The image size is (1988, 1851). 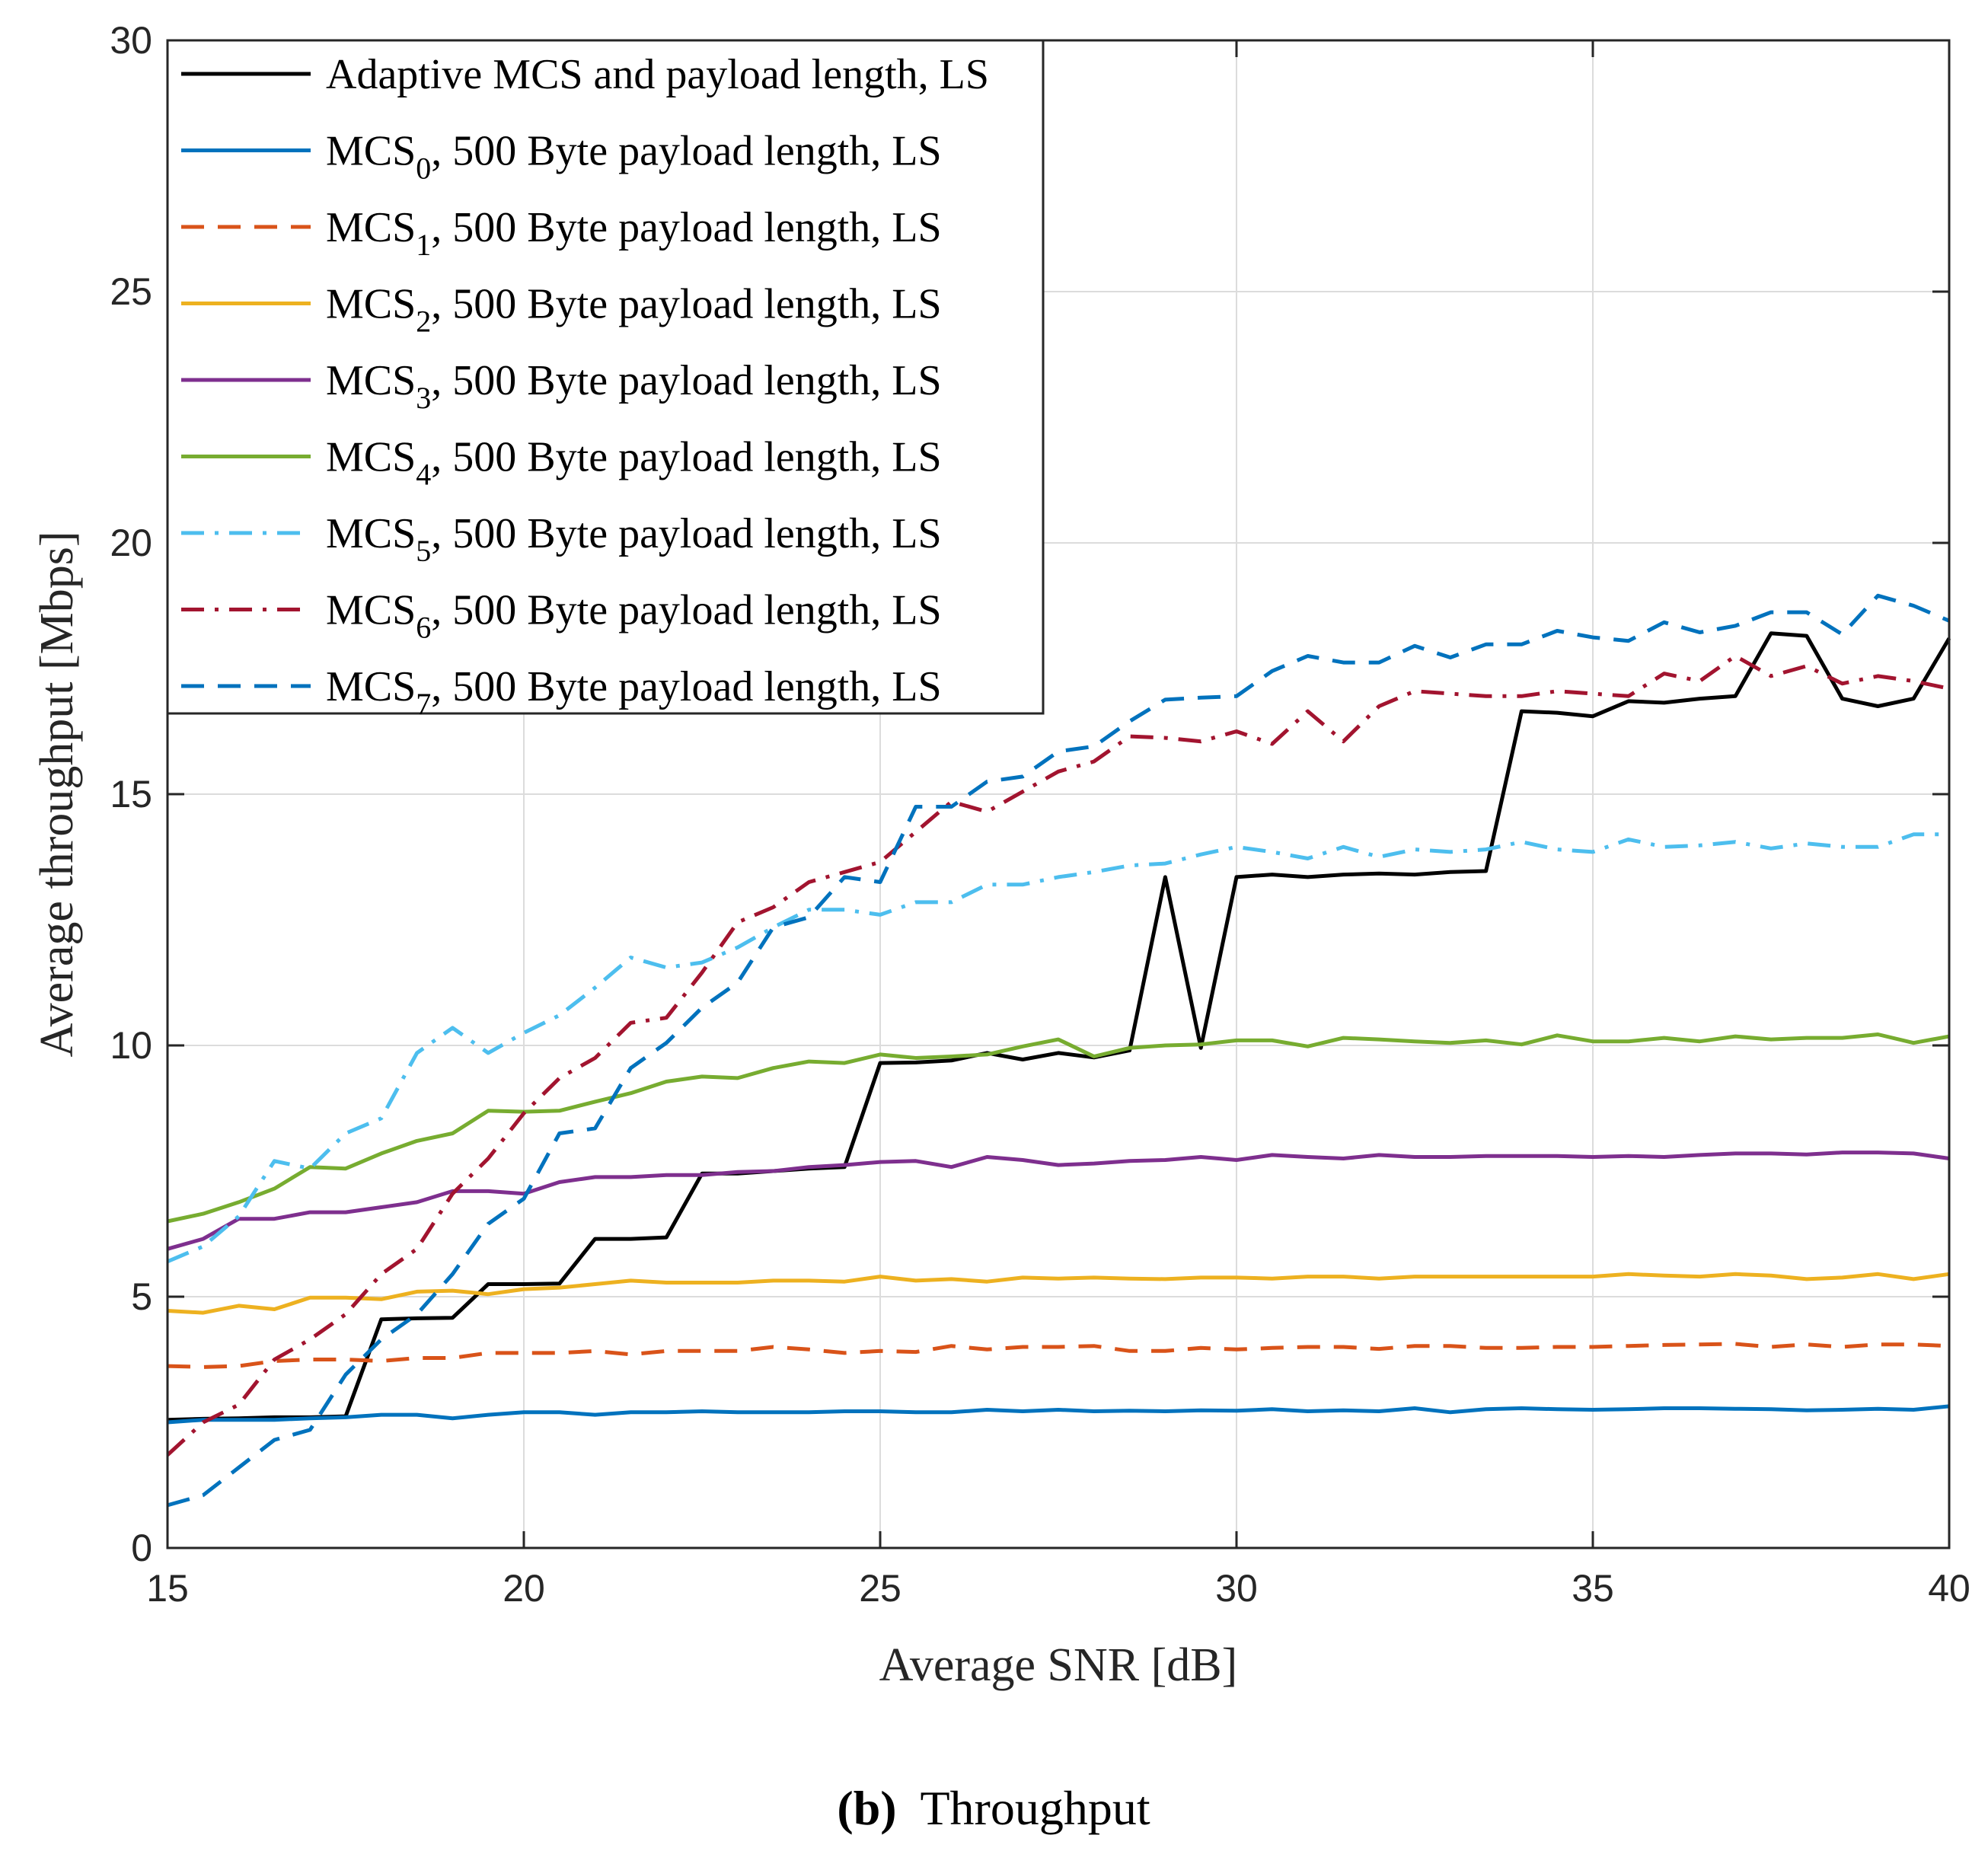 What do you see at coordinates (524, 1589) in the screenshot?
I see `x-tick-label-20: 20` at bounding box center [524, 1589].